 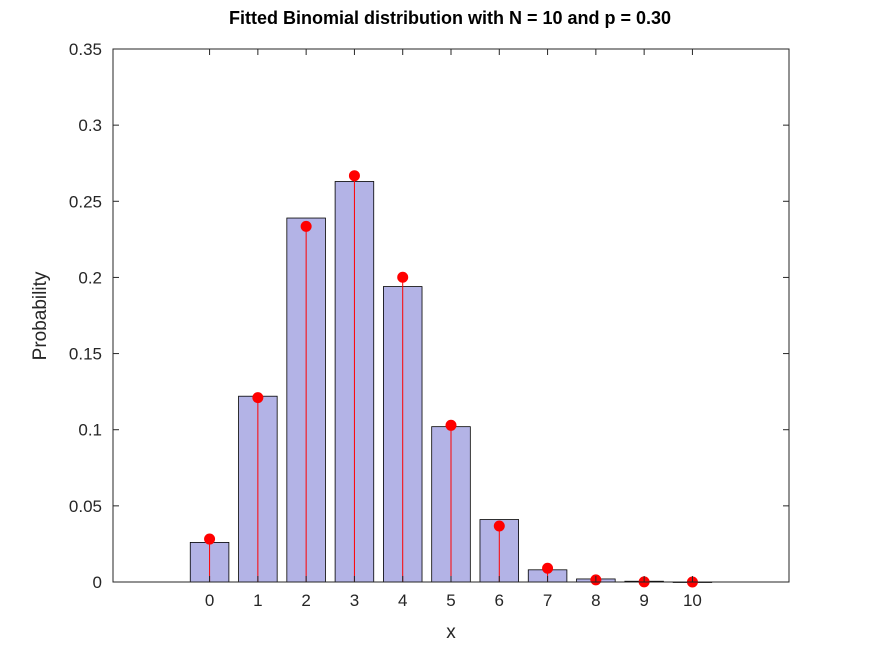 What do you see at coordinates (90, 277) in the screenshot?
I see `y-tick-label: 0.2` at bounding box center [90, 277].